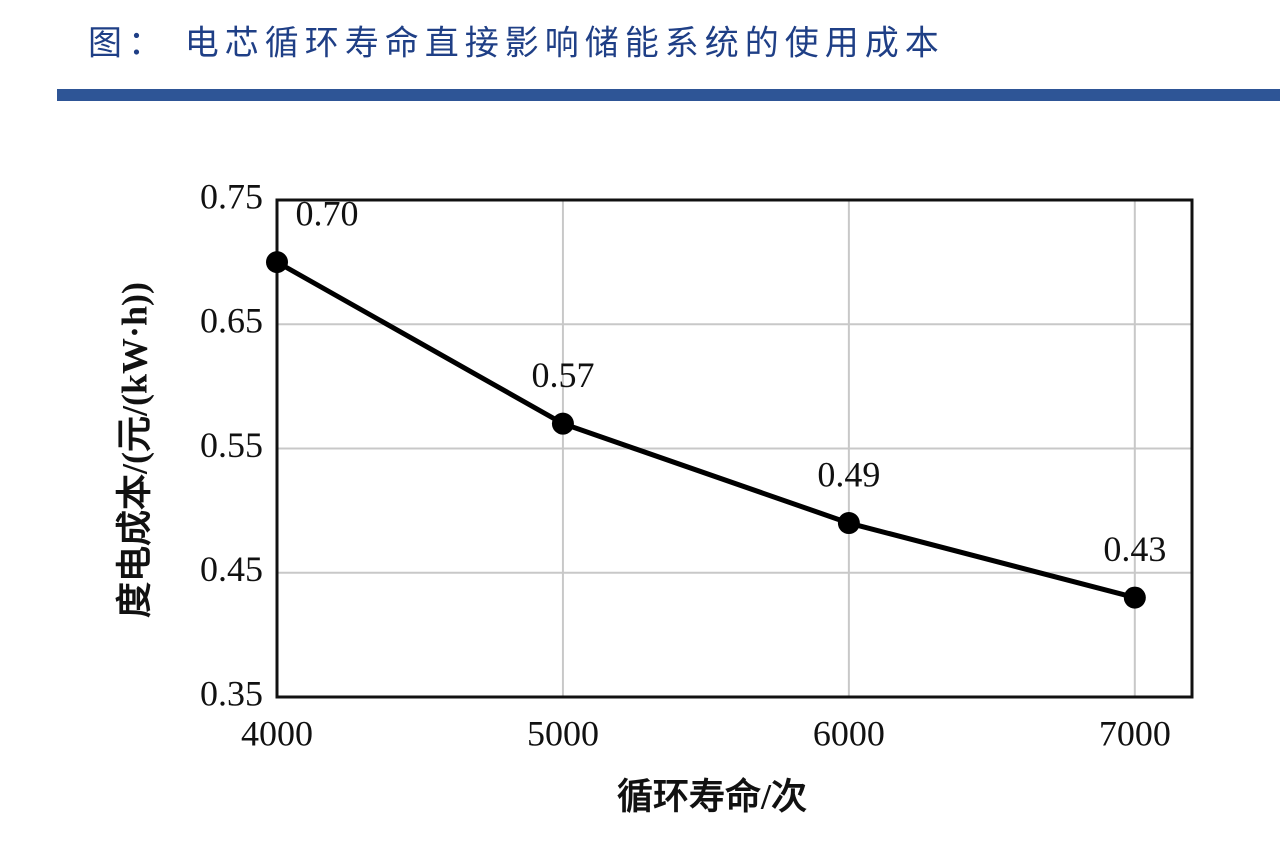 This screenshot has width=1280, height=852. I want to click on y-tick-label: 0.45, so click(231, 569).